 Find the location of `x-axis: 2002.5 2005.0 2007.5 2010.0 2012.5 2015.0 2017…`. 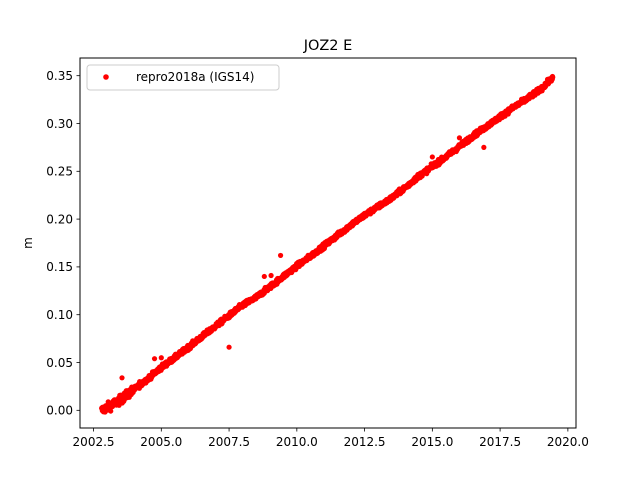

x-axis: 2002.5 2005.0 2007.5 2010.0 2012.5 2015.0 2017… is located at coordinates (331, 438).